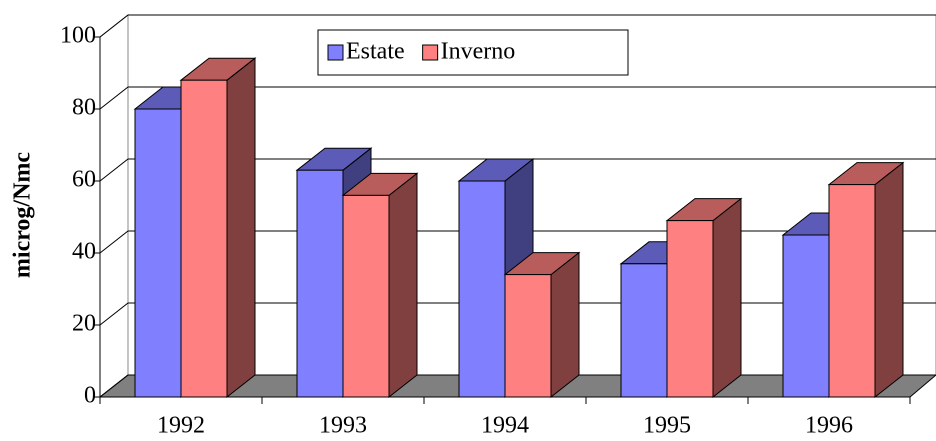 This screenshot has width=936, height=441. What do you see at coordinates (667, 426) in the screenshot?
I see `x-tick-label: 1995` at bounding box center [667, 426].